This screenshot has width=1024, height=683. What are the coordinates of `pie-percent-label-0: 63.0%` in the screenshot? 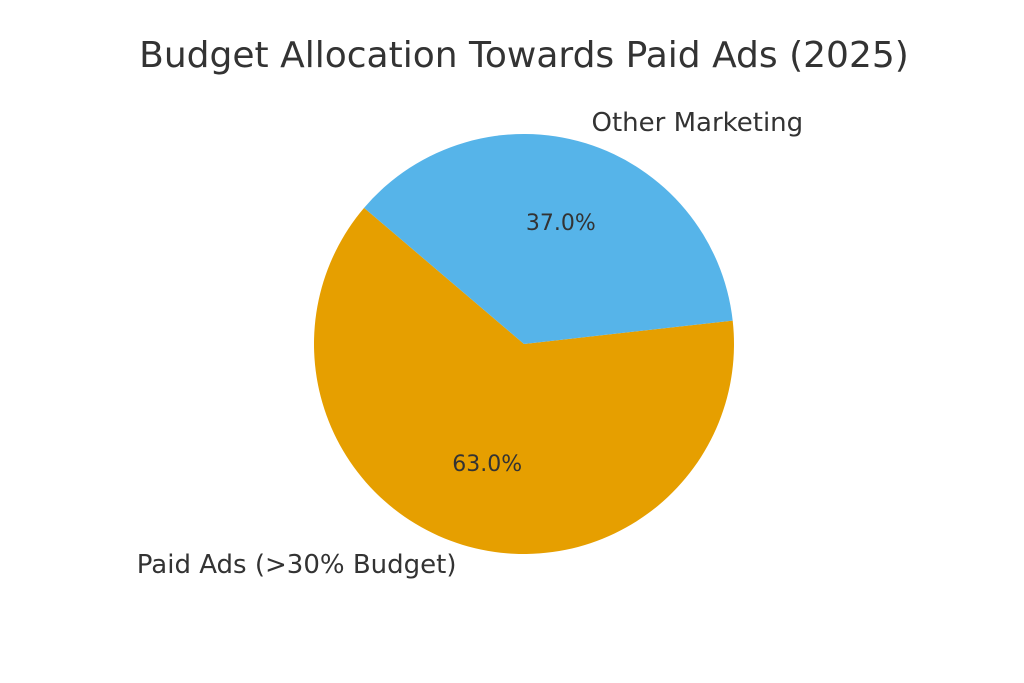 It's located at (487, 464).